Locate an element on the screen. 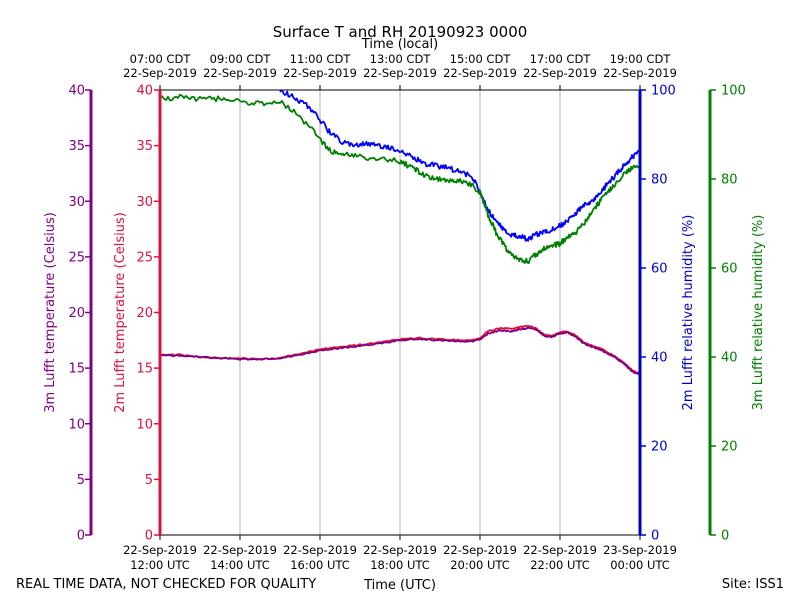 This screenshot has height=600, width=800. temp2m-tick-label: 15 is located at coordinates (144, 369).